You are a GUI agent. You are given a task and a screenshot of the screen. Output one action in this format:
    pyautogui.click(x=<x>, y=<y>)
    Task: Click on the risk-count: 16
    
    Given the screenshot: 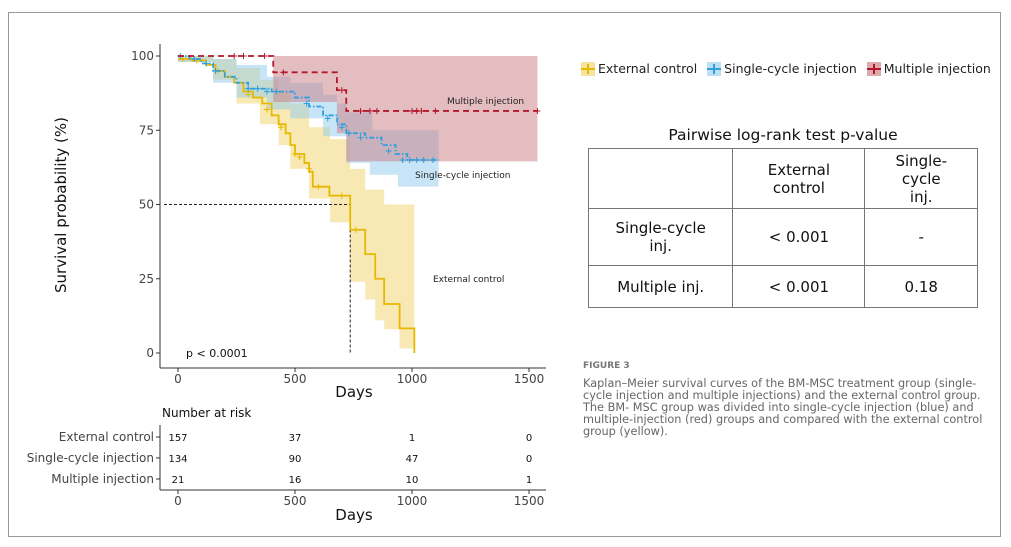 What is the action you would take?
    pyautogui.click(x=295, y=480)
    